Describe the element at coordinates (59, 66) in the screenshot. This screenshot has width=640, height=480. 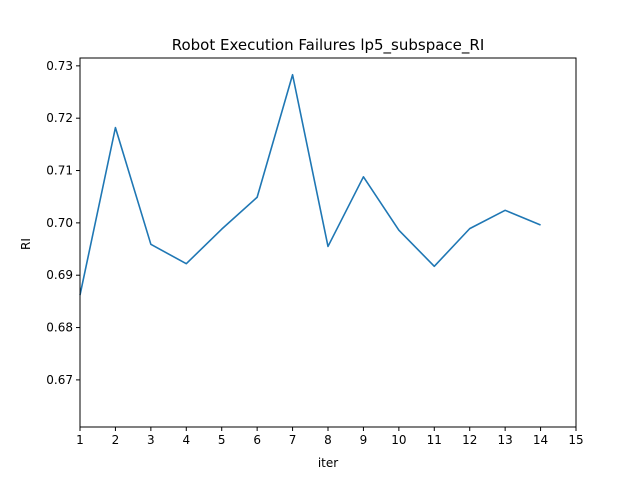
I see `y-tick-label-6: 0.73` at that location.